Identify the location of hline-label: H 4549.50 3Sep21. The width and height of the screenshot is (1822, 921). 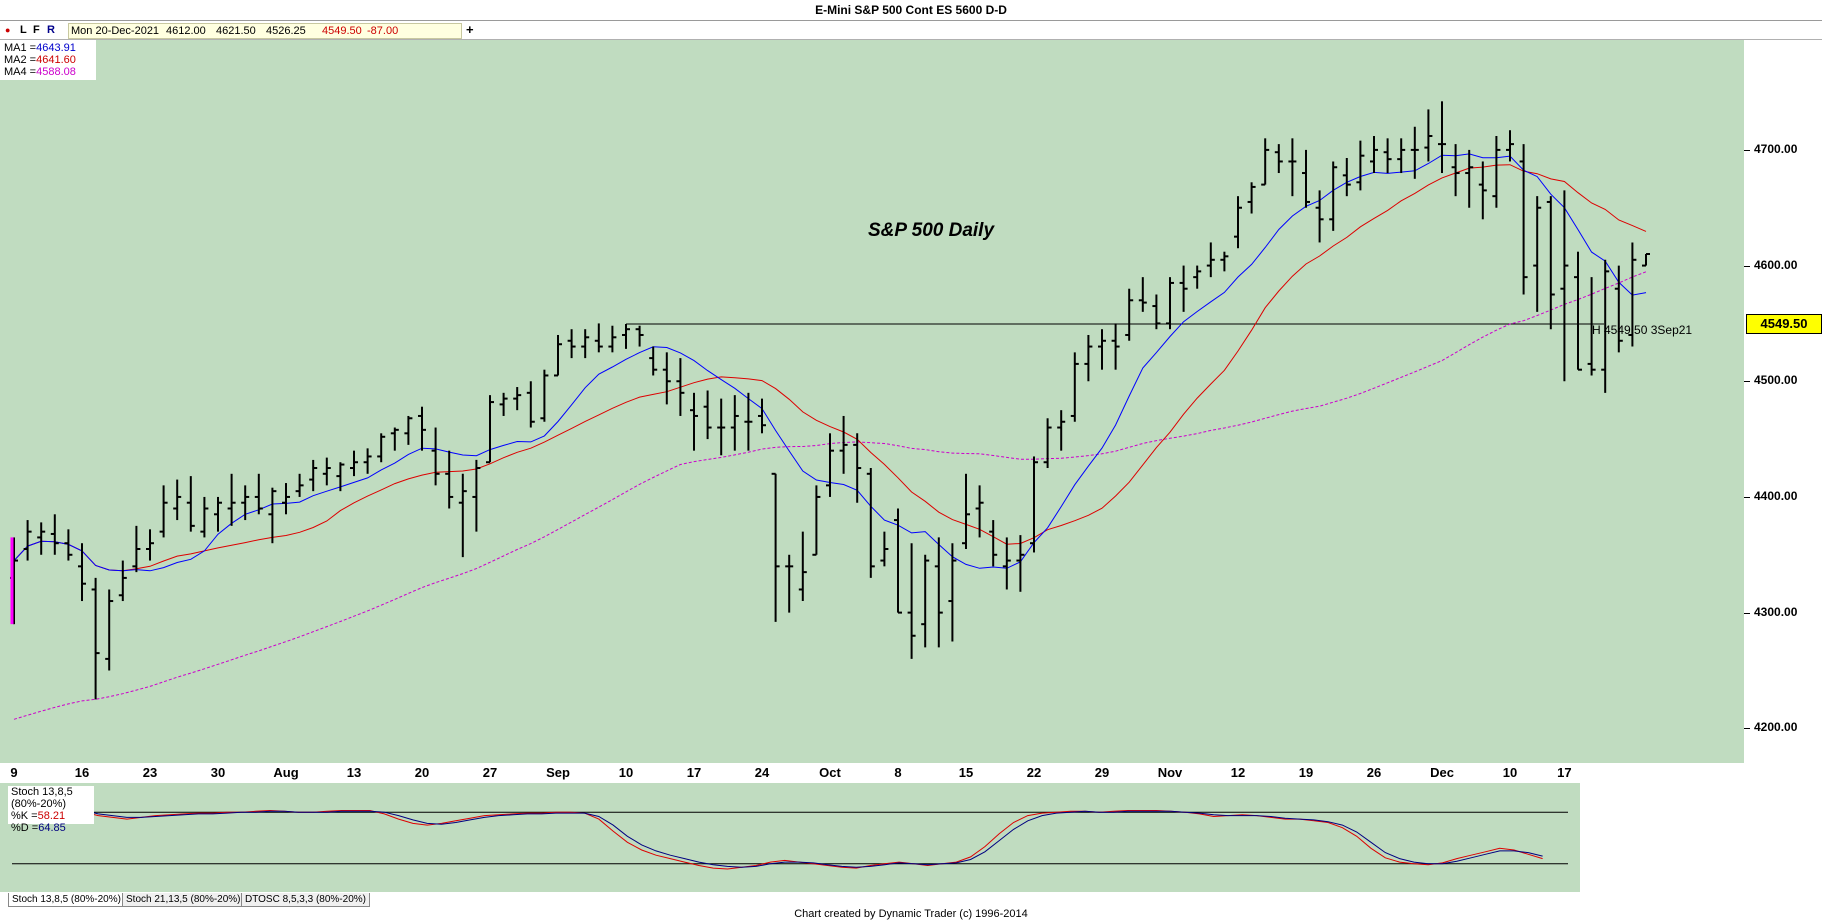
(1642, 330).